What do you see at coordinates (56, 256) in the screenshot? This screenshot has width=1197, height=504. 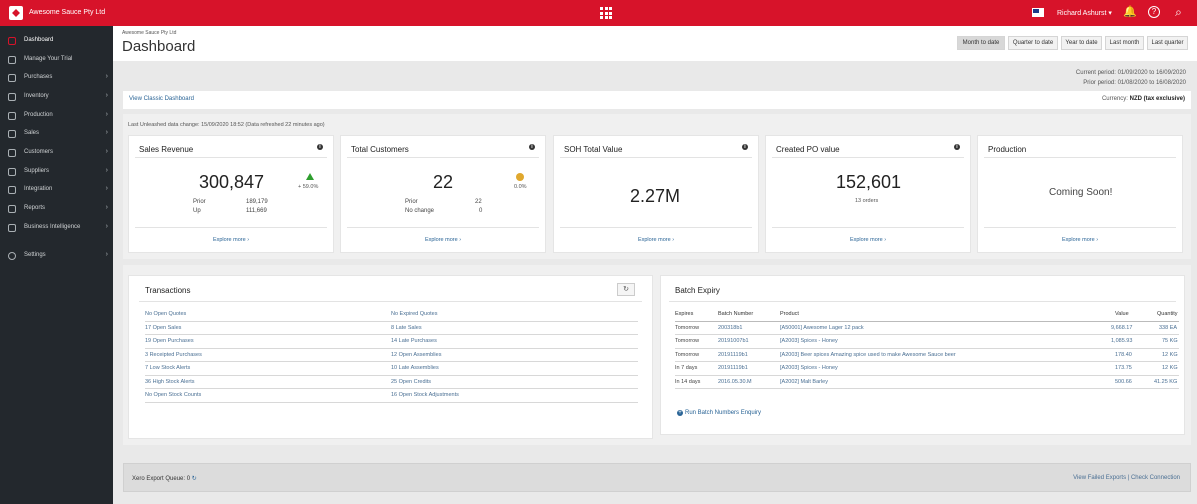 I see `sidebar-item-settings: Settings ›` at bounding box center [56, 256].